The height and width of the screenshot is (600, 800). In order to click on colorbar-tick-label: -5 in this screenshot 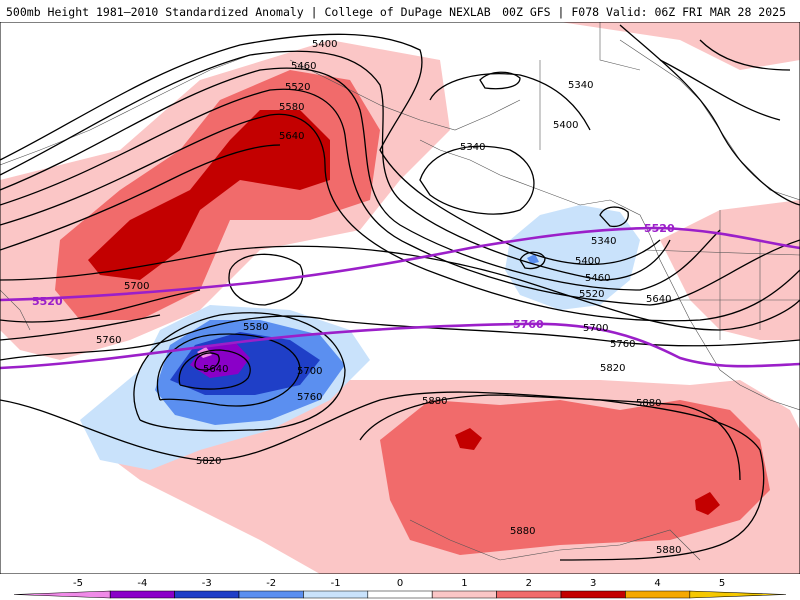, I will do `click(78, 583)`.